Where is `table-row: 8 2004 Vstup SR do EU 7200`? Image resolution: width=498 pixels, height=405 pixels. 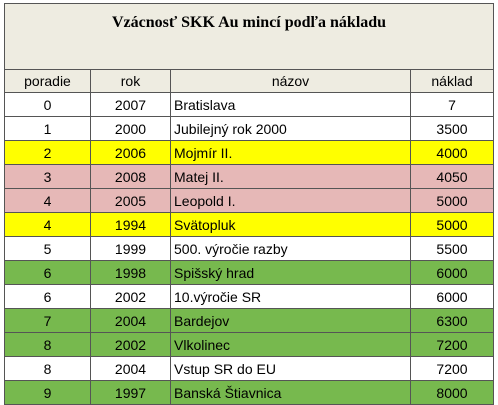 table-row: 8 2004 Vstup SR do EU 7200 is located at coordinates (249, 368).